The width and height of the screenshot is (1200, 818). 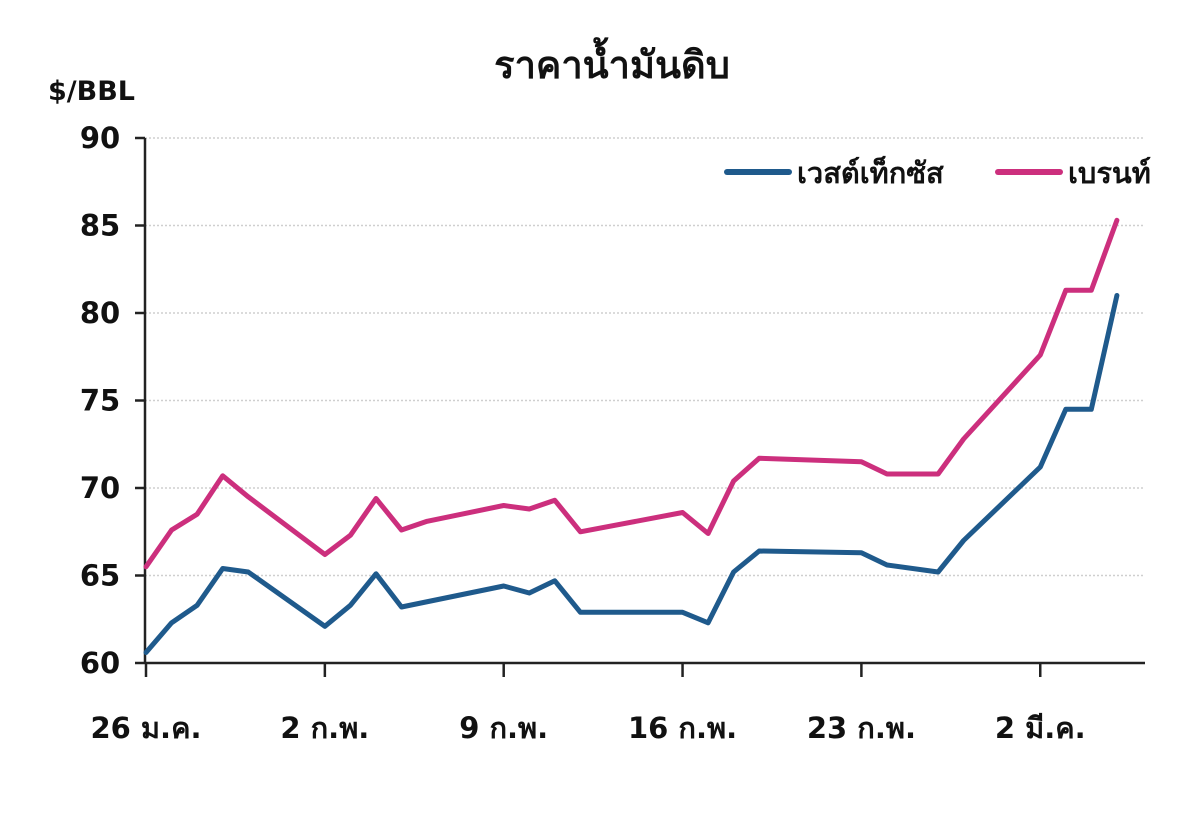 I want to click on legend-label-1: เบรนท์, so click(x=1109, y=173).